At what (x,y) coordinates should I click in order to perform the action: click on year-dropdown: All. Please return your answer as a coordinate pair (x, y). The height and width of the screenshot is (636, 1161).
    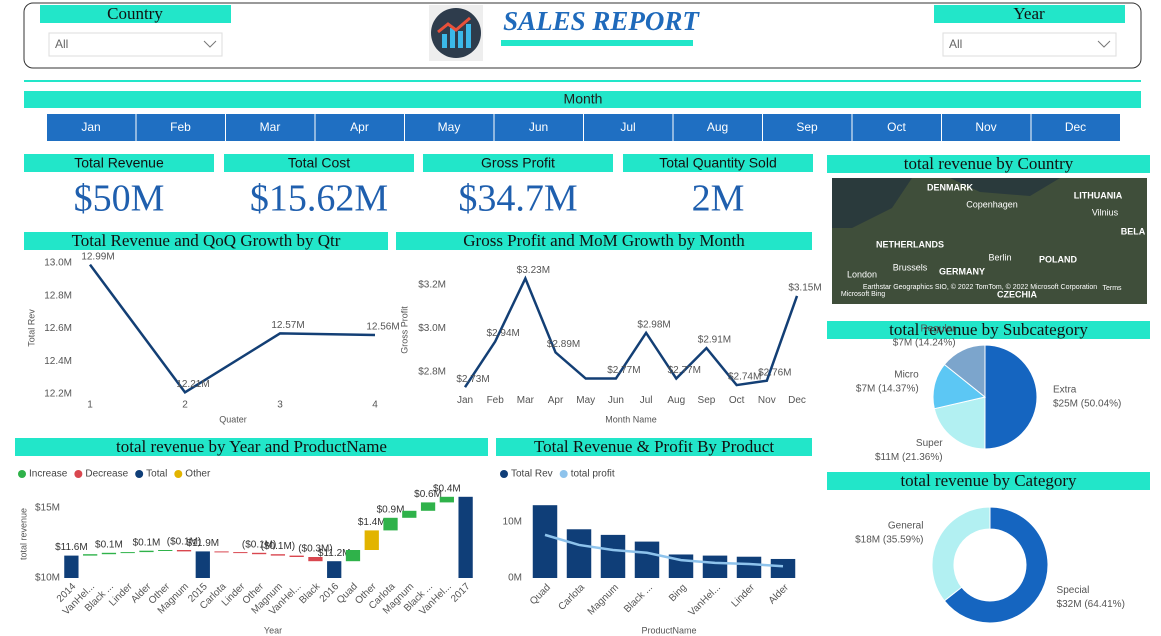
    Looking at the image, I should click on (1029, 44).